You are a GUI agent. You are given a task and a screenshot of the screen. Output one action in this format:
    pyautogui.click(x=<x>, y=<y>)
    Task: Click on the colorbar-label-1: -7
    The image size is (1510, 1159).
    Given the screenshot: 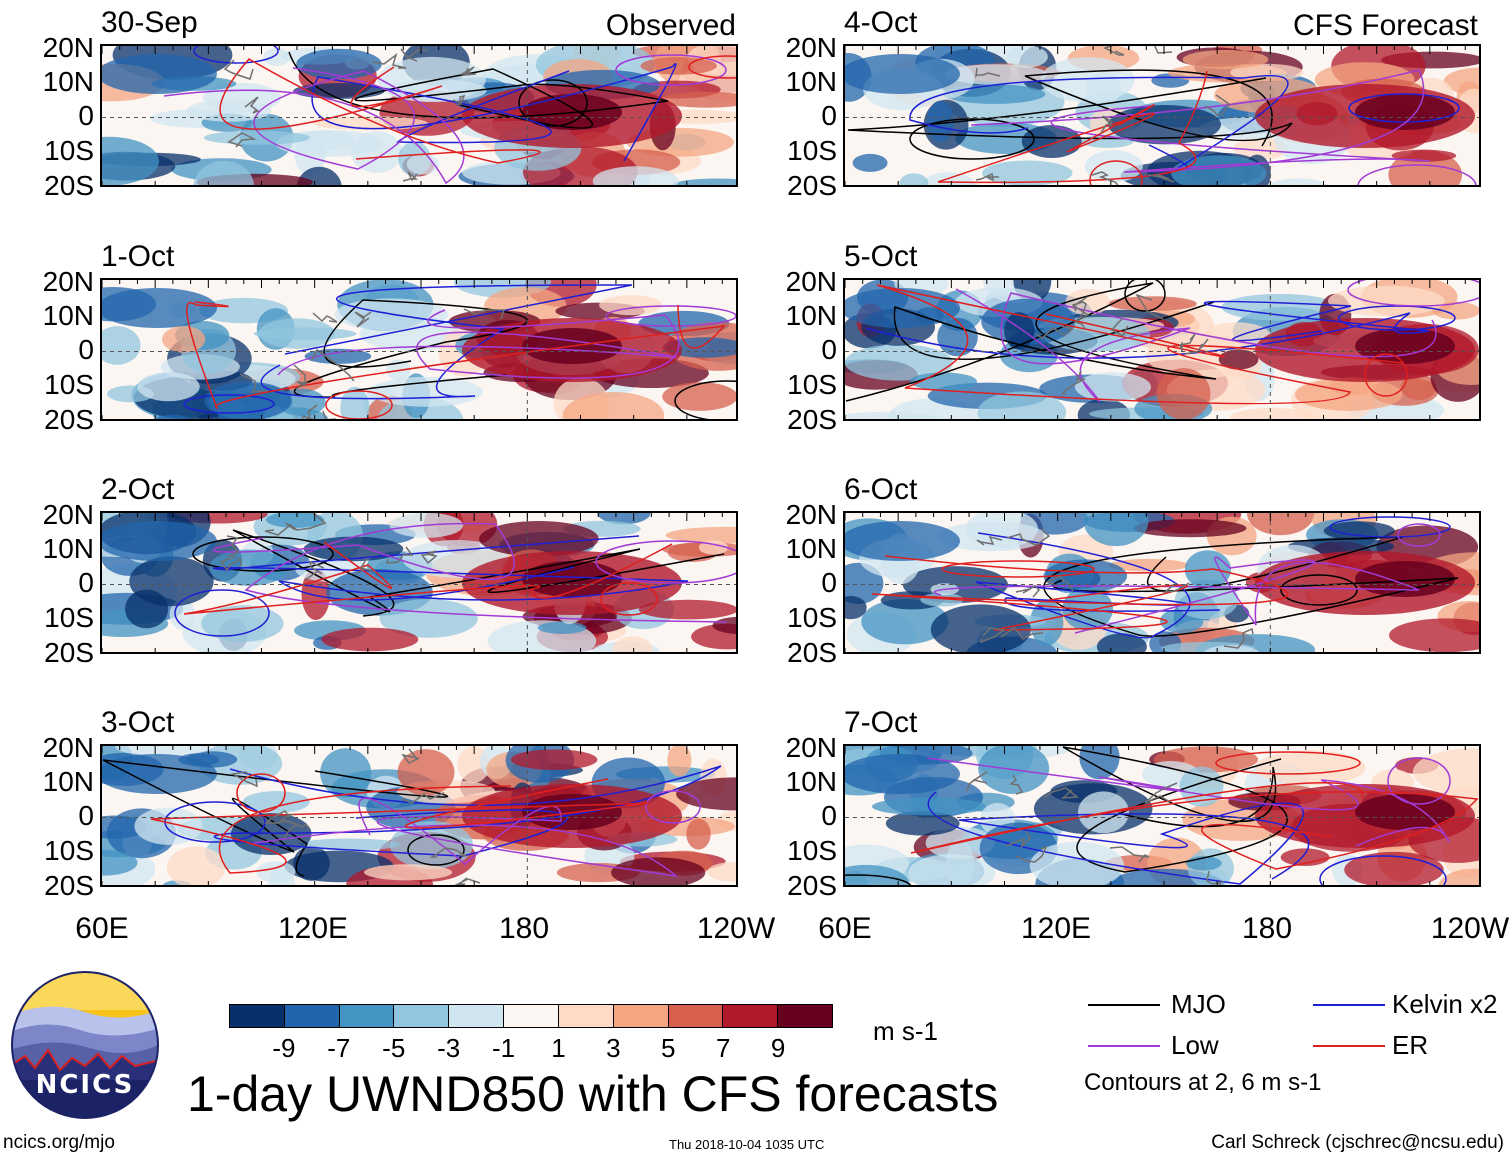 What is the action you would take?
    pyautogui.click(x=339, y=1048)
    